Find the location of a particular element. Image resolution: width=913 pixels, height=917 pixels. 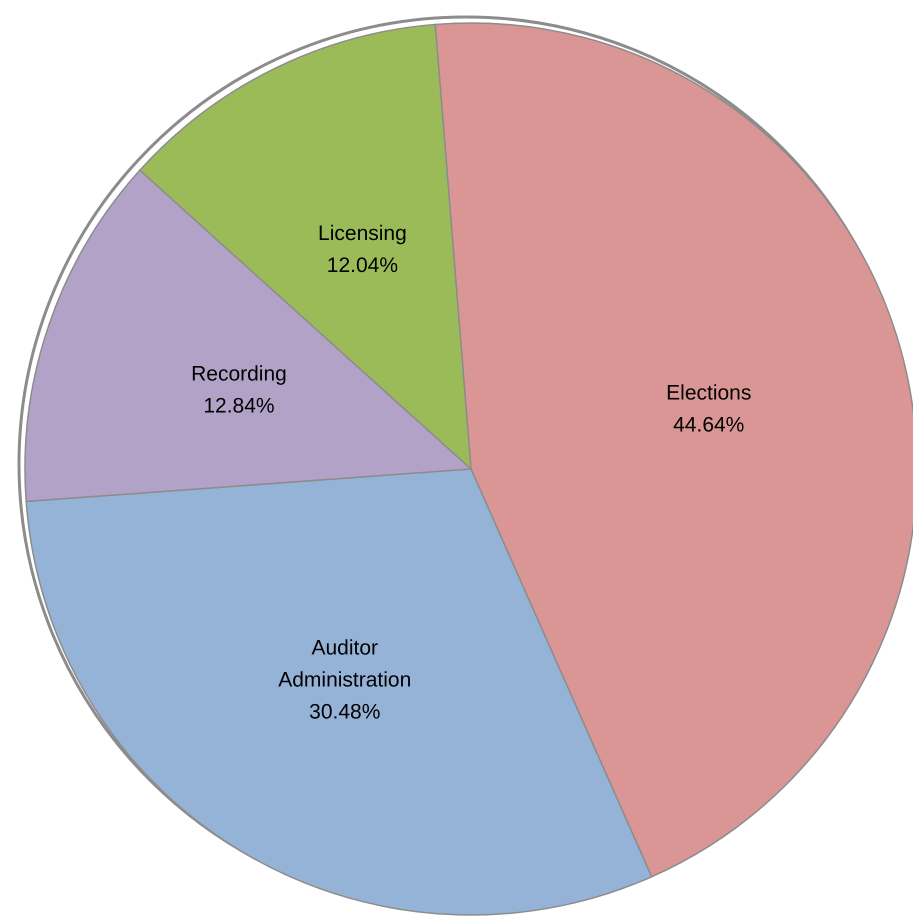

slice-label: Auditor Administration is located at coordinates (345, 663).